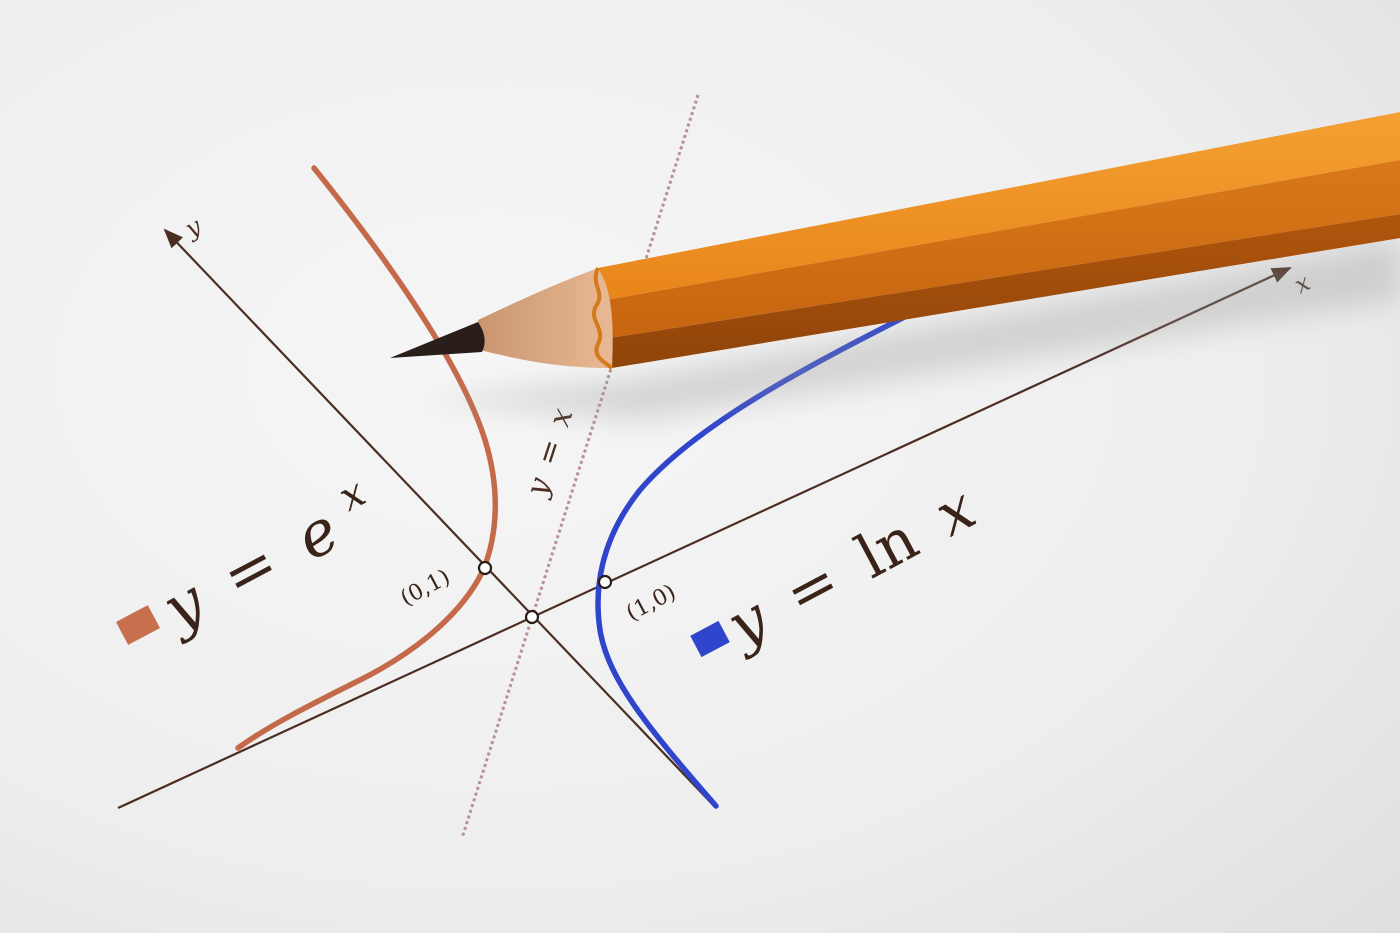  I want to click on point-origin, so click(532, 617).